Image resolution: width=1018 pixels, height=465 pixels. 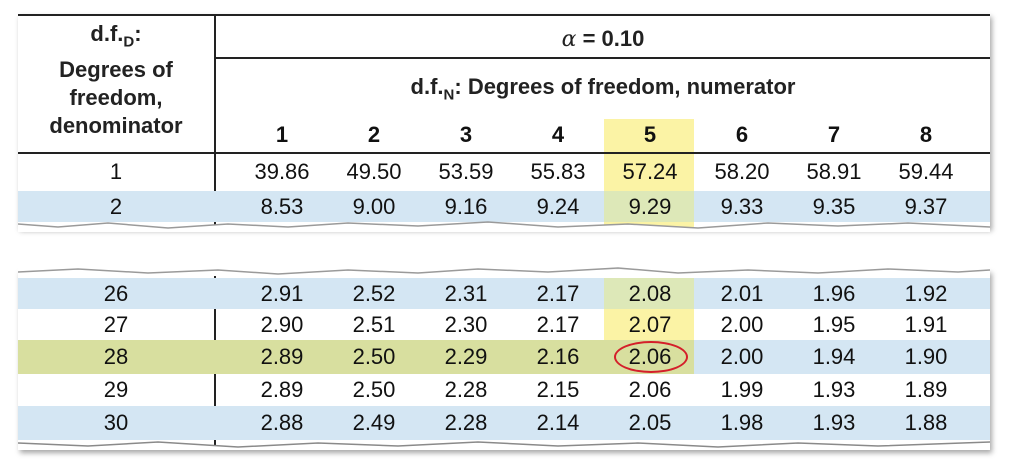 I want to click on table-cell: 1.96, so click(x=834, y=293).